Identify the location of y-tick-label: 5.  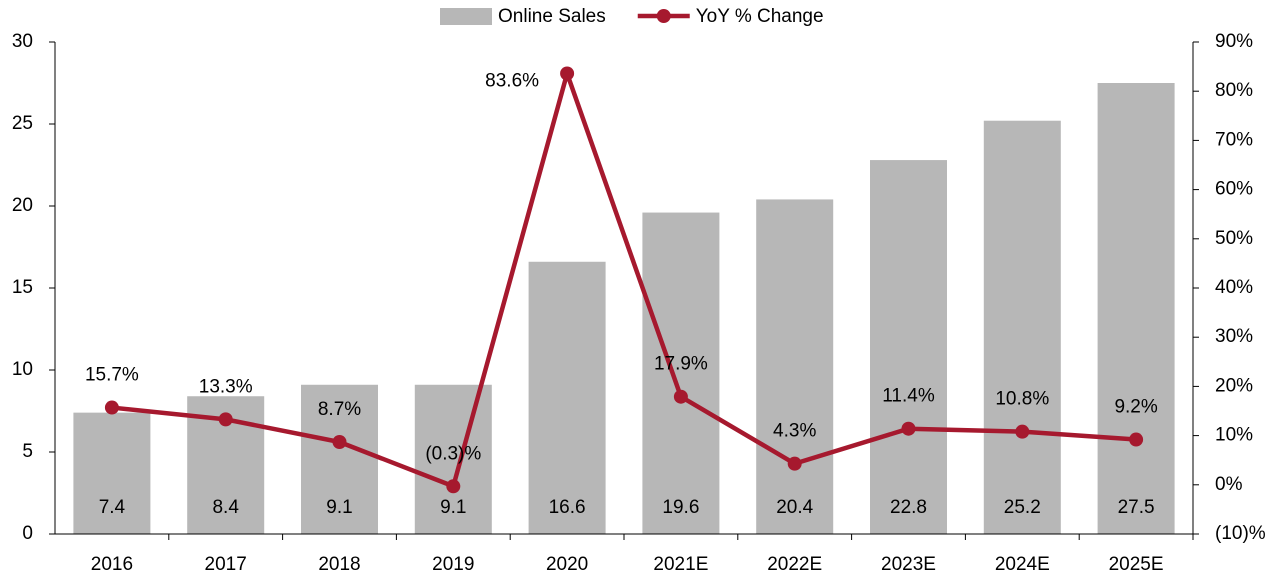
(27, 451).